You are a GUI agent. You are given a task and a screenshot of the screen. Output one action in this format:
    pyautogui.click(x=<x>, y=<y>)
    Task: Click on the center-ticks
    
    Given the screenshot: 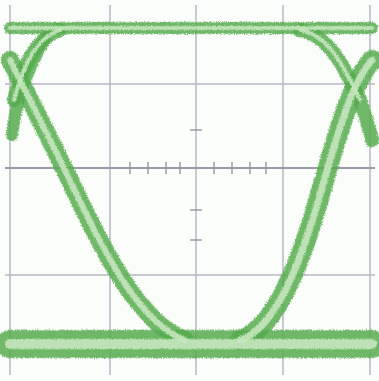 What is the action you would take?
    pyautogui.click(x=198, y=185)
    